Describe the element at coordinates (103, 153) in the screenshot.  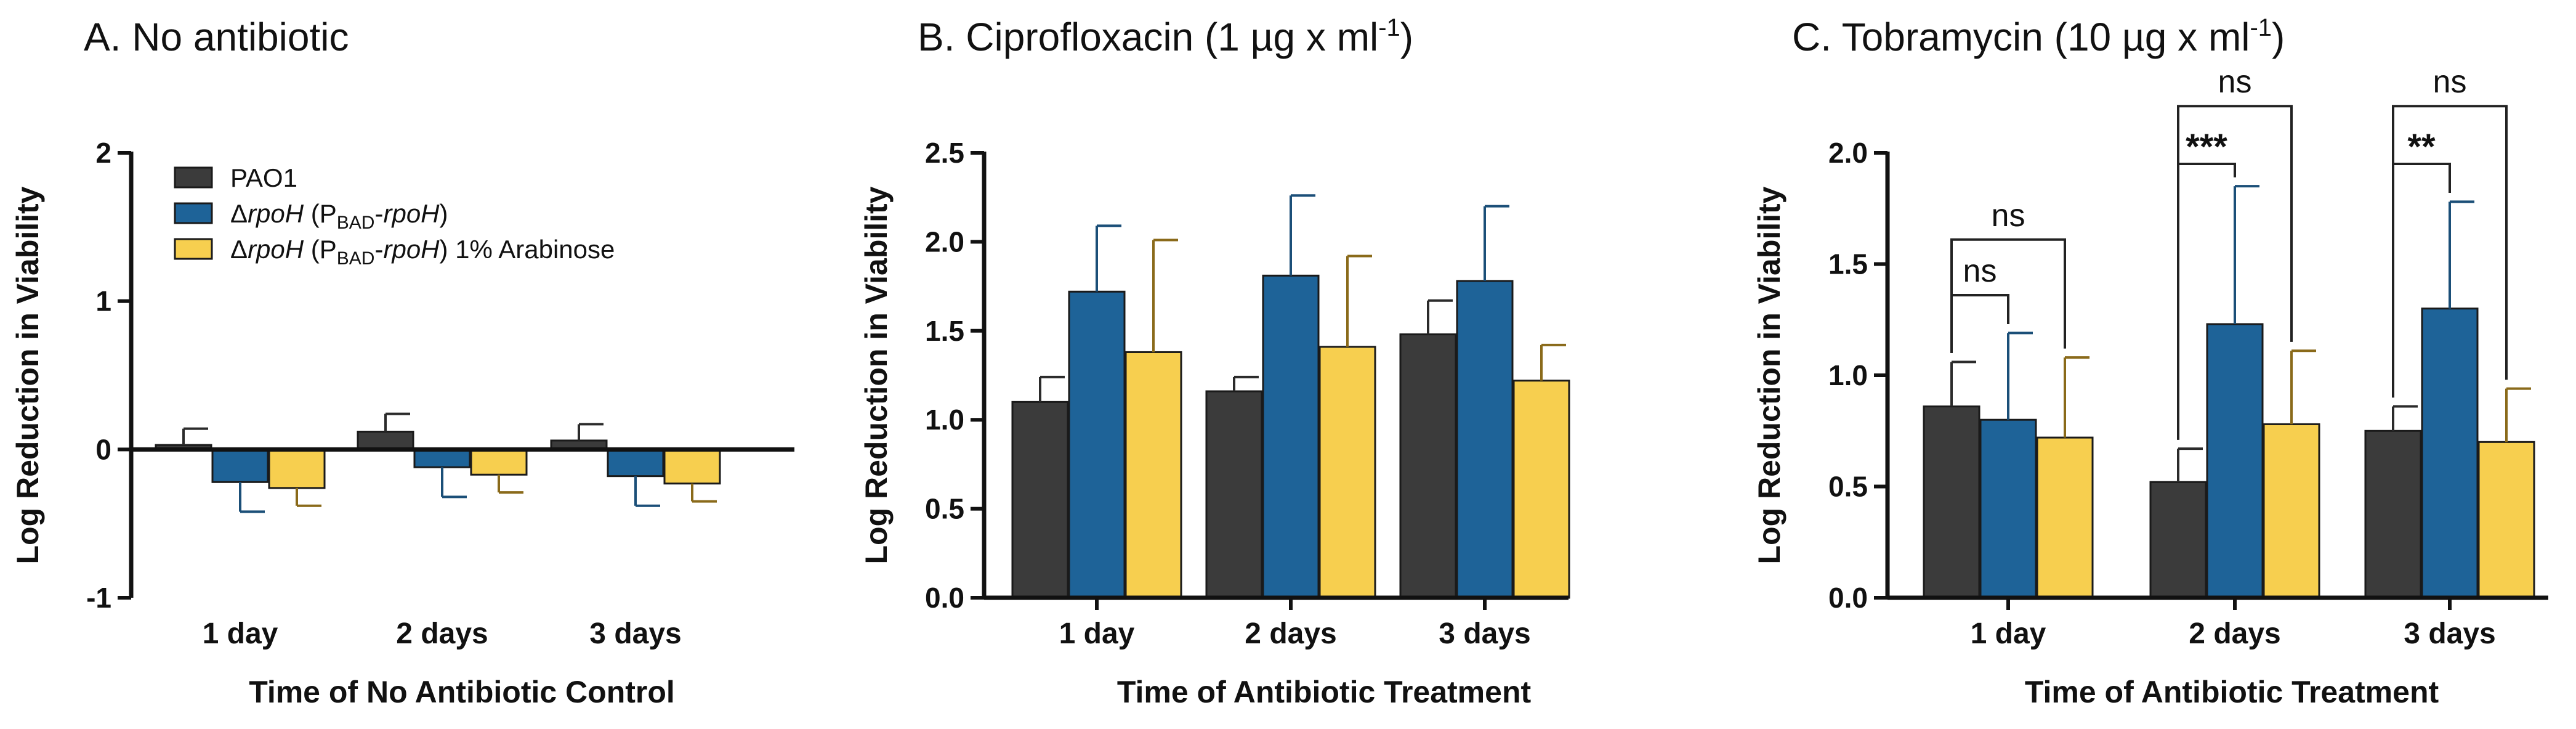
I see `y-tick-label: 2` at that location.